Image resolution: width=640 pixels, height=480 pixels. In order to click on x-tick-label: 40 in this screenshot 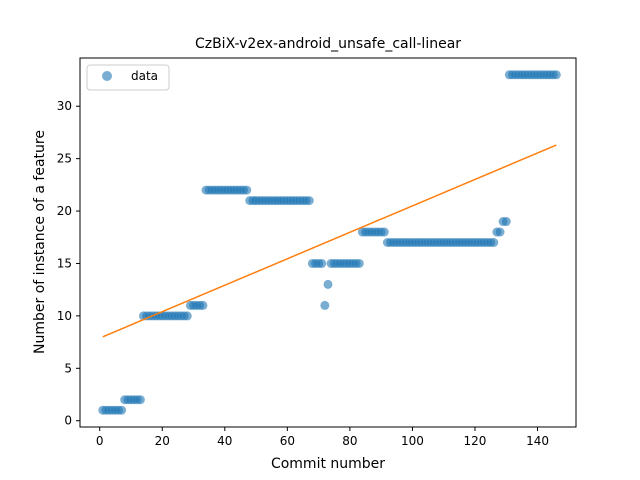, I will do `click(224, 441)`.